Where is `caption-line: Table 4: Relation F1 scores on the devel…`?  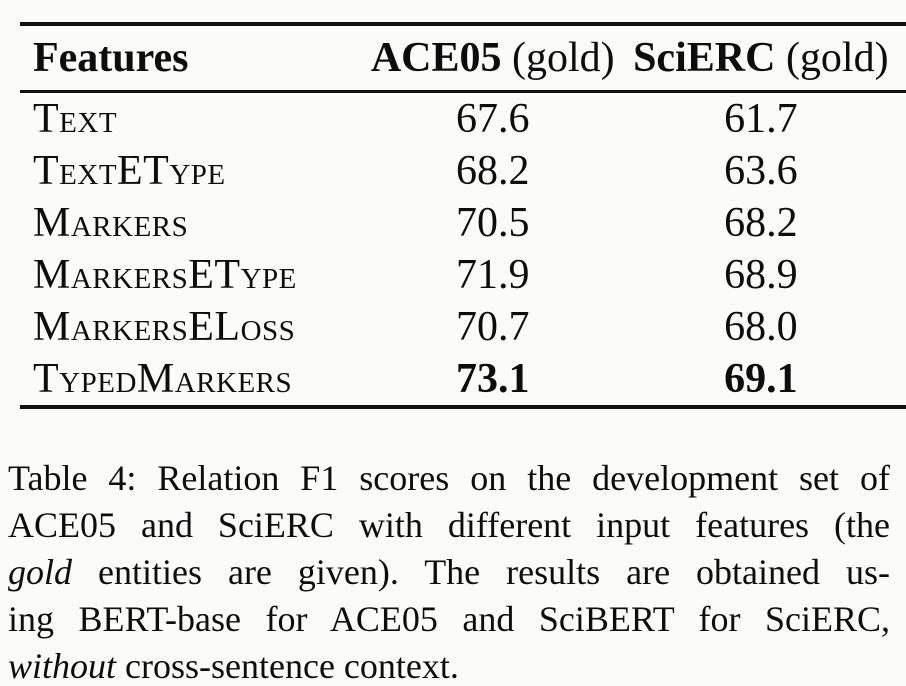
caption-line: Table 4: Relation F1 scores on the devel… is located at coordinates (449, 478).